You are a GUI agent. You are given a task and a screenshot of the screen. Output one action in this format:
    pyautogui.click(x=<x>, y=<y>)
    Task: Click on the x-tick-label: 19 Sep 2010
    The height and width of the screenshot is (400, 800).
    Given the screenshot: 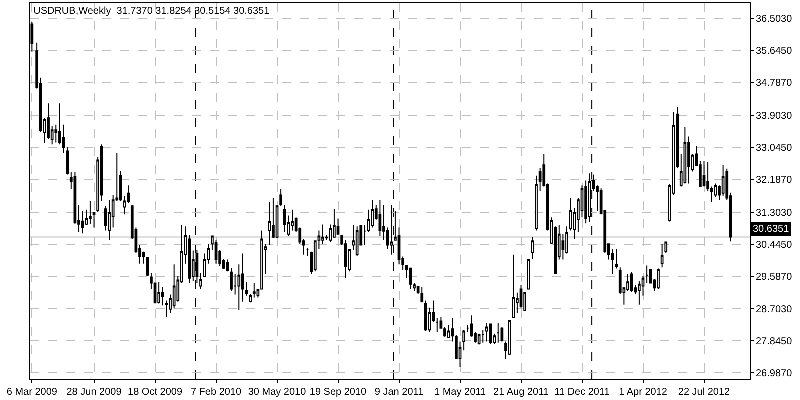 What is the action you would take?
    pyautogui.click(x=339, y=392)
    